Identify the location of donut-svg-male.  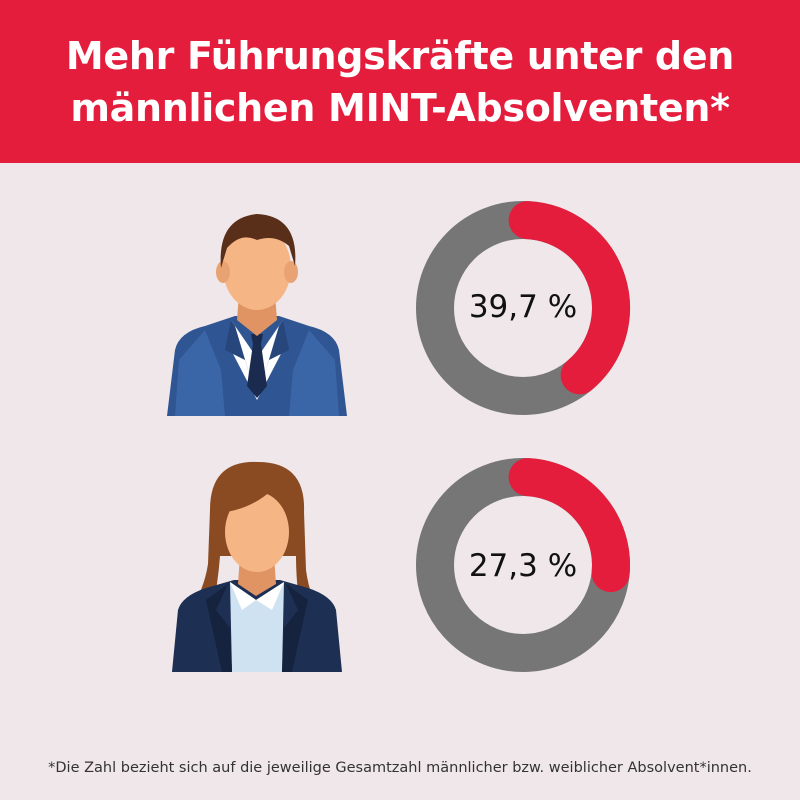
(523, 308).